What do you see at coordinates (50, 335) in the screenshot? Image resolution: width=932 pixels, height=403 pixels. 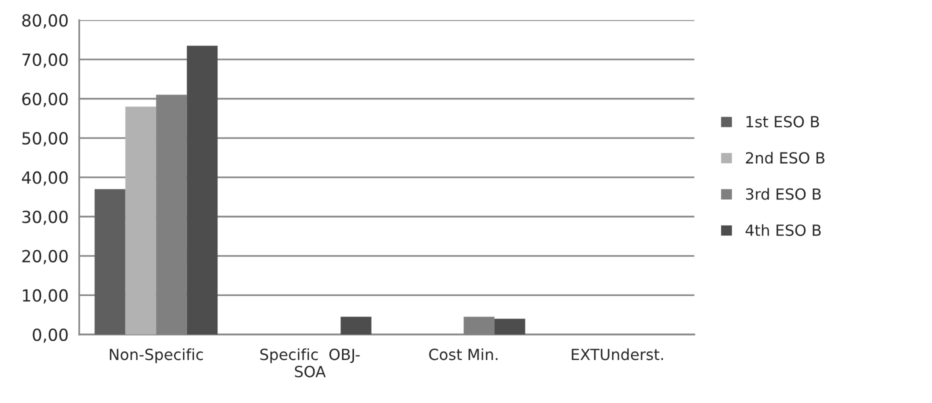 I see `y-tick-label: 0,00` at bounding box center [50, 335].